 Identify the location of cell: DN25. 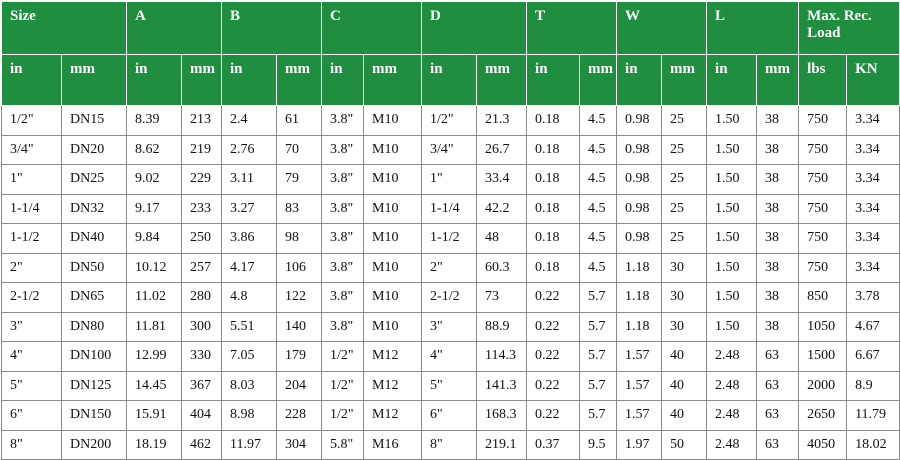
(94, 179).